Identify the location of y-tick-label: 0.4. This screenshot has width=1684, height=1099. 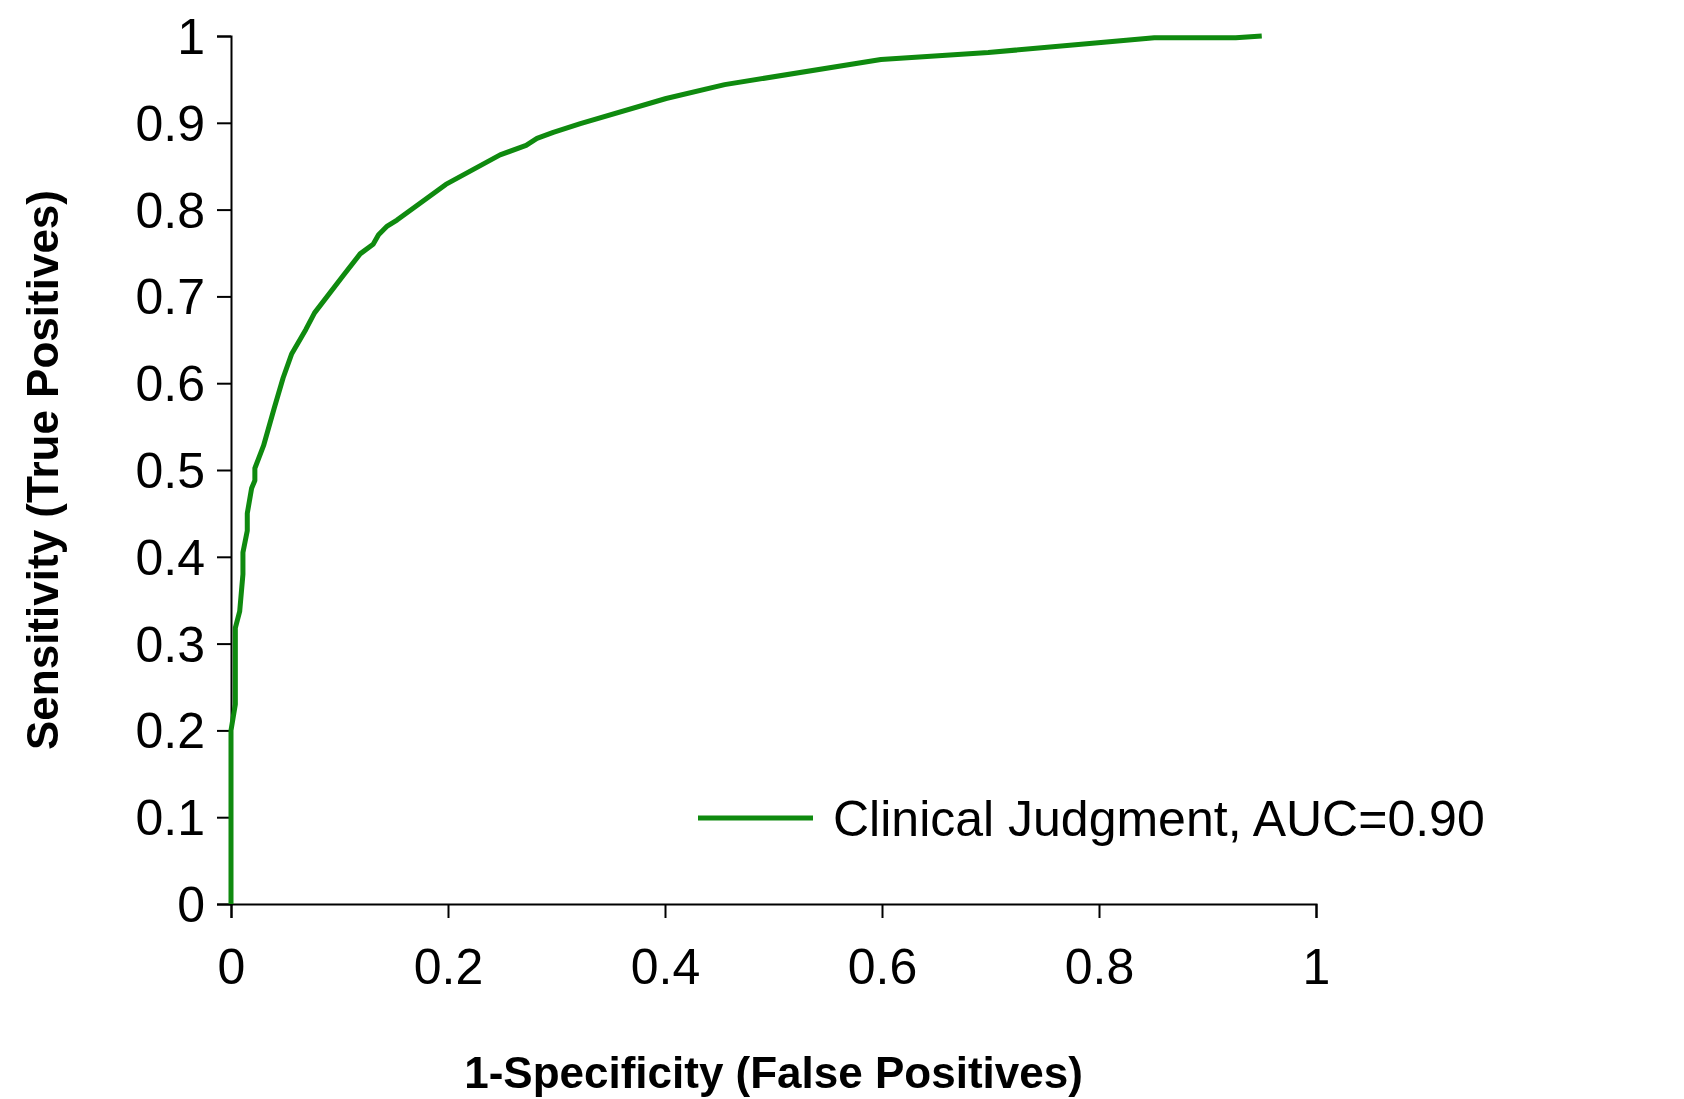
(170, 557).